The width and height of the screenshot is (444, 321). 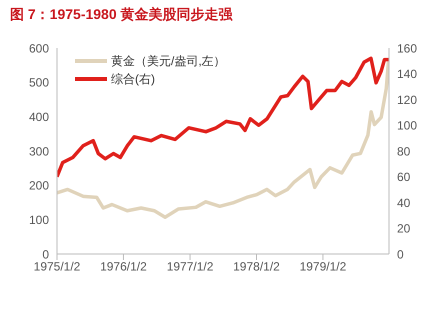 I want to click on y2-tick-label: 160, so click(x=407, y=48).